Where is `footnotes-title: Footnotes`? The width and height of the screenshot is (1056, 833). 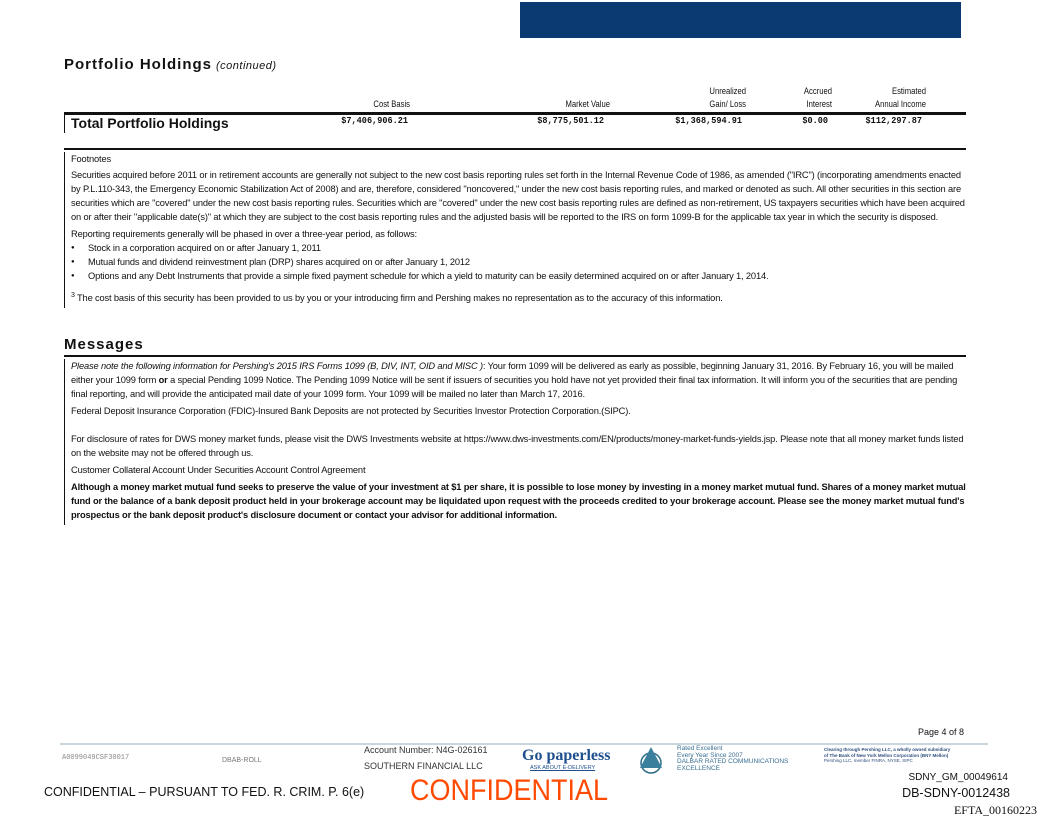 footnotes-title: Footnotes is located at coordinates (91, 159).